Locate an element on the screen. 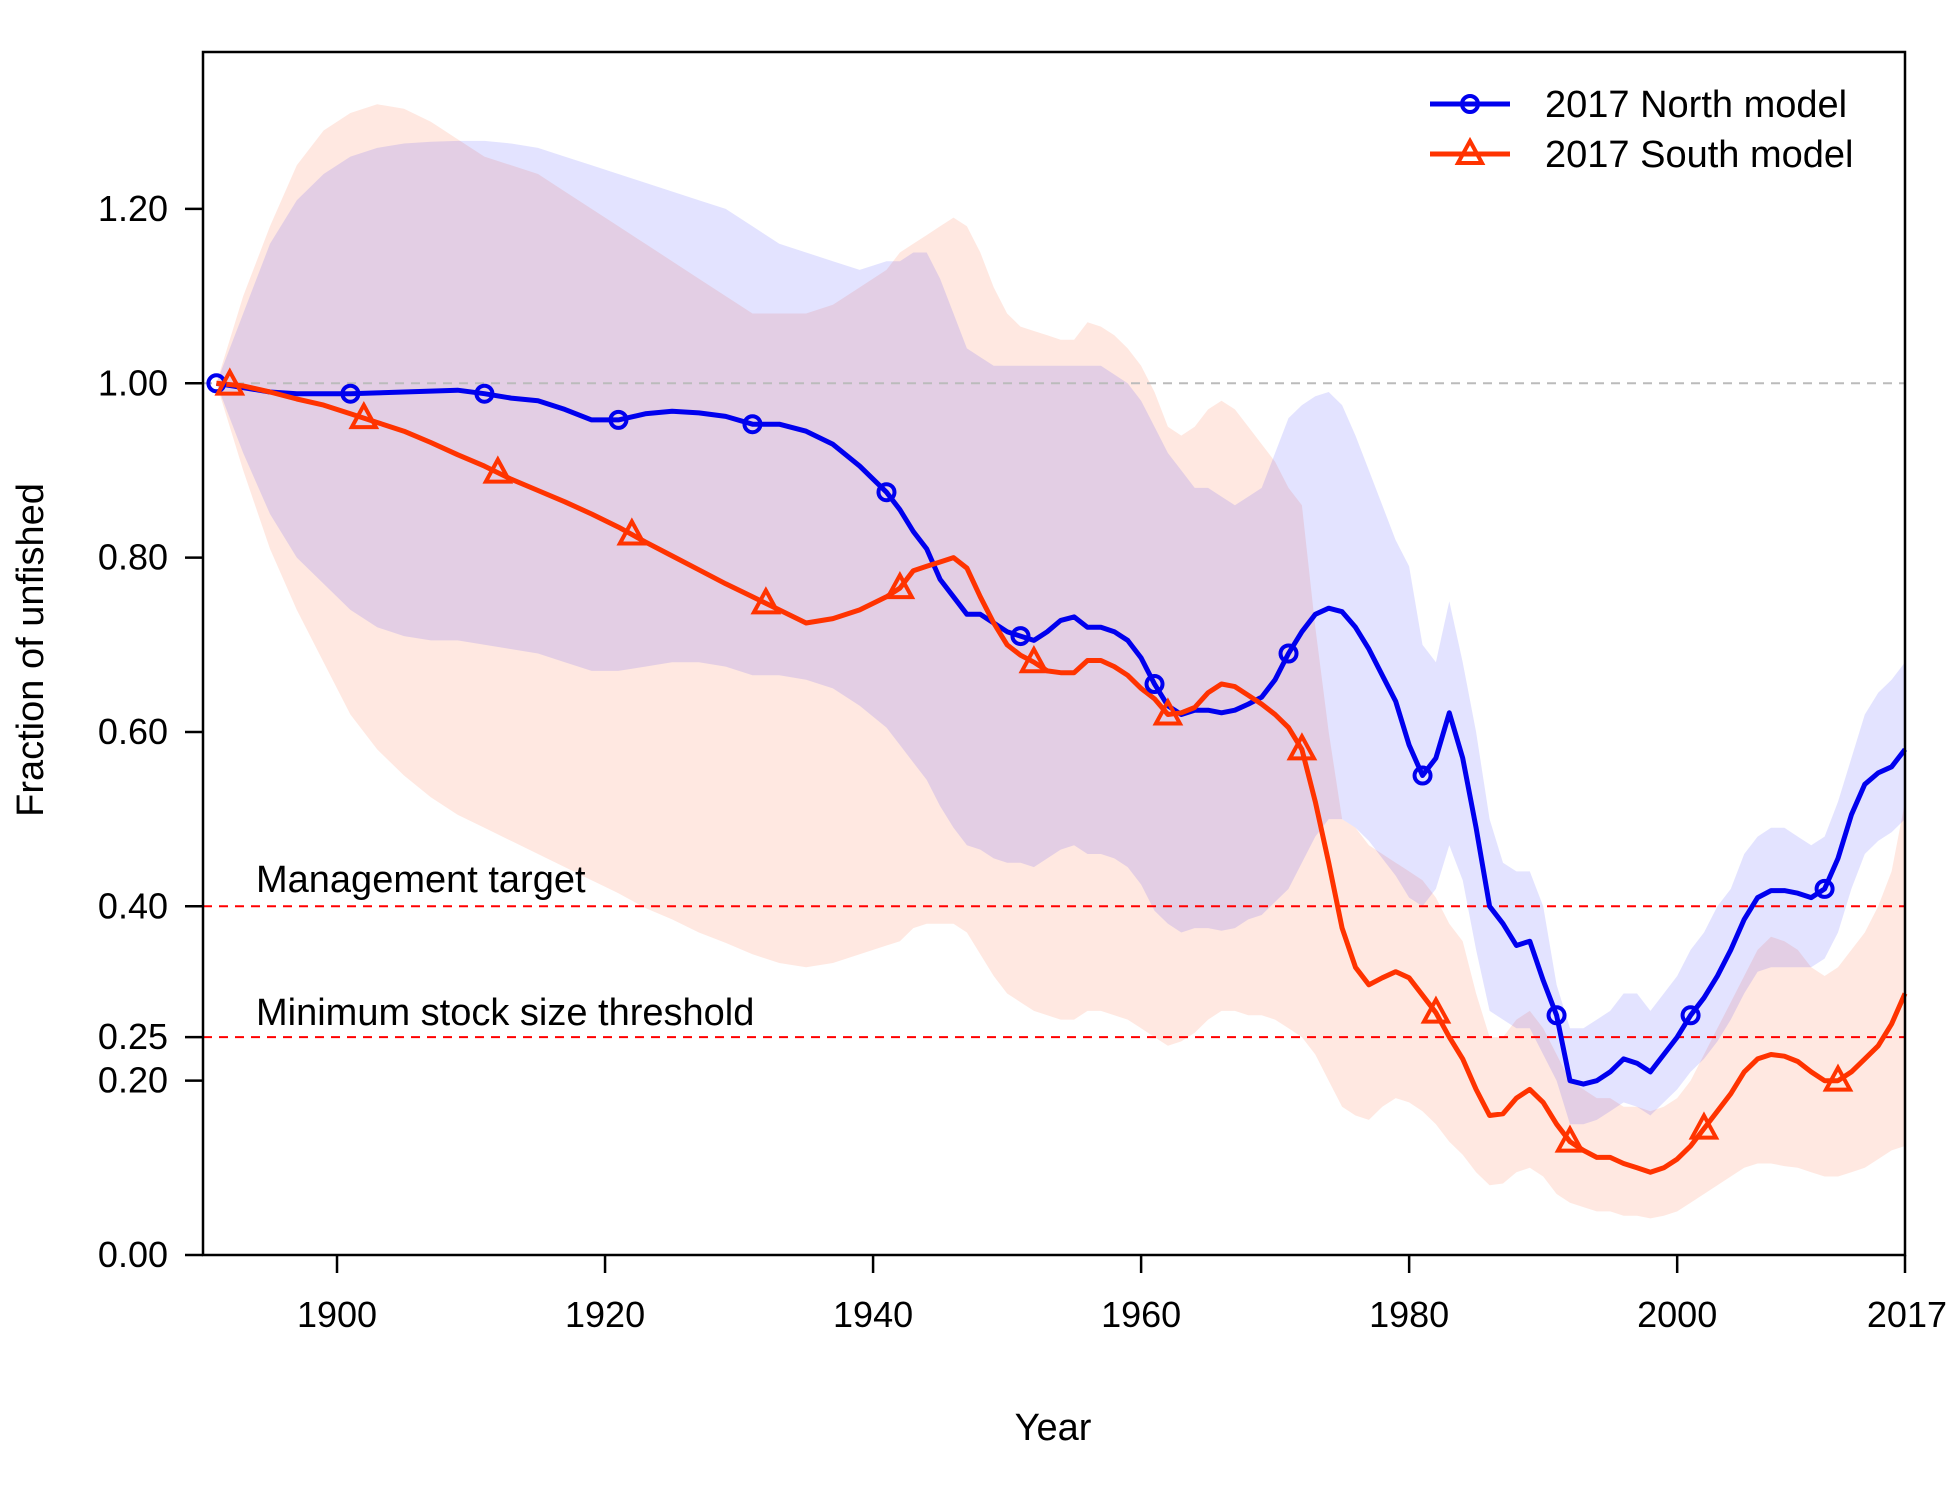 The image size is (1950, 1500). x-tick-label: 1940 is located at coordinates (873, 1314).